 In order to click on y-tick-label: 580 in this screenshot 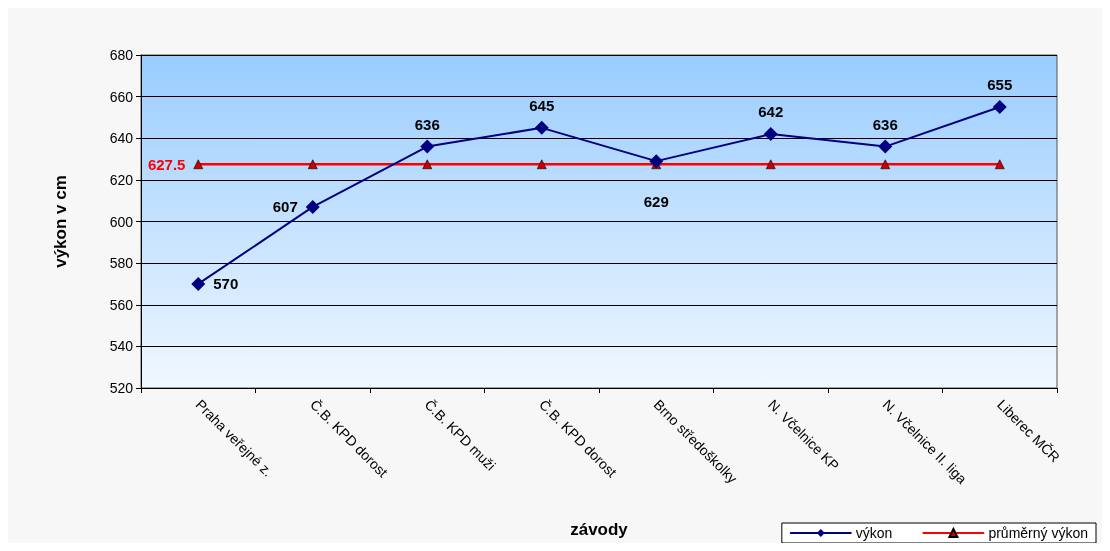, I will do `click(121, 263)`.